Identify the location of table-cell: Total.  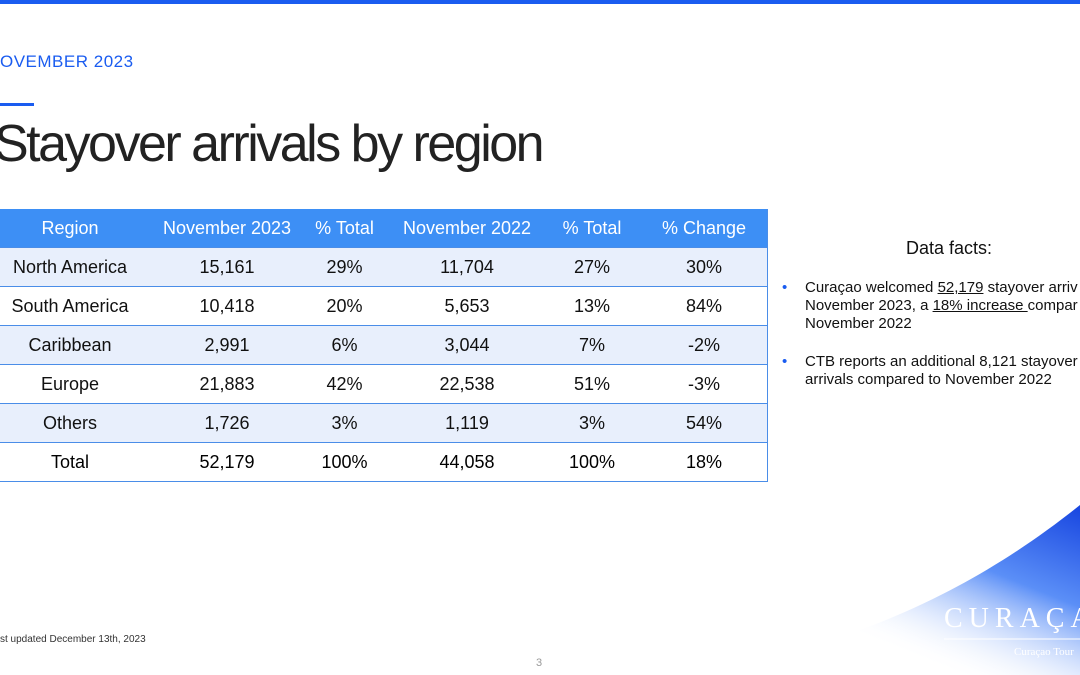
(78, 462).